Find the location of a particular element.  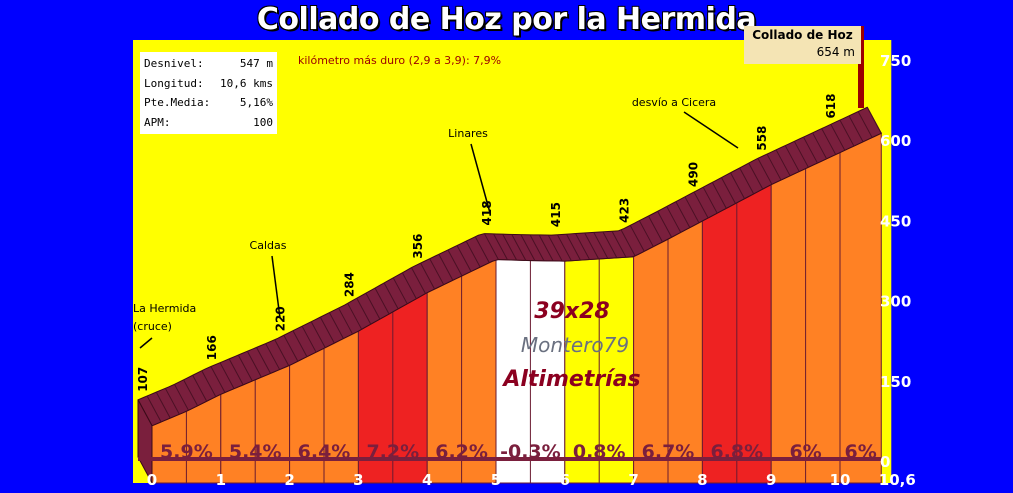

place-label: Linares is located at coordinates (468, 133).